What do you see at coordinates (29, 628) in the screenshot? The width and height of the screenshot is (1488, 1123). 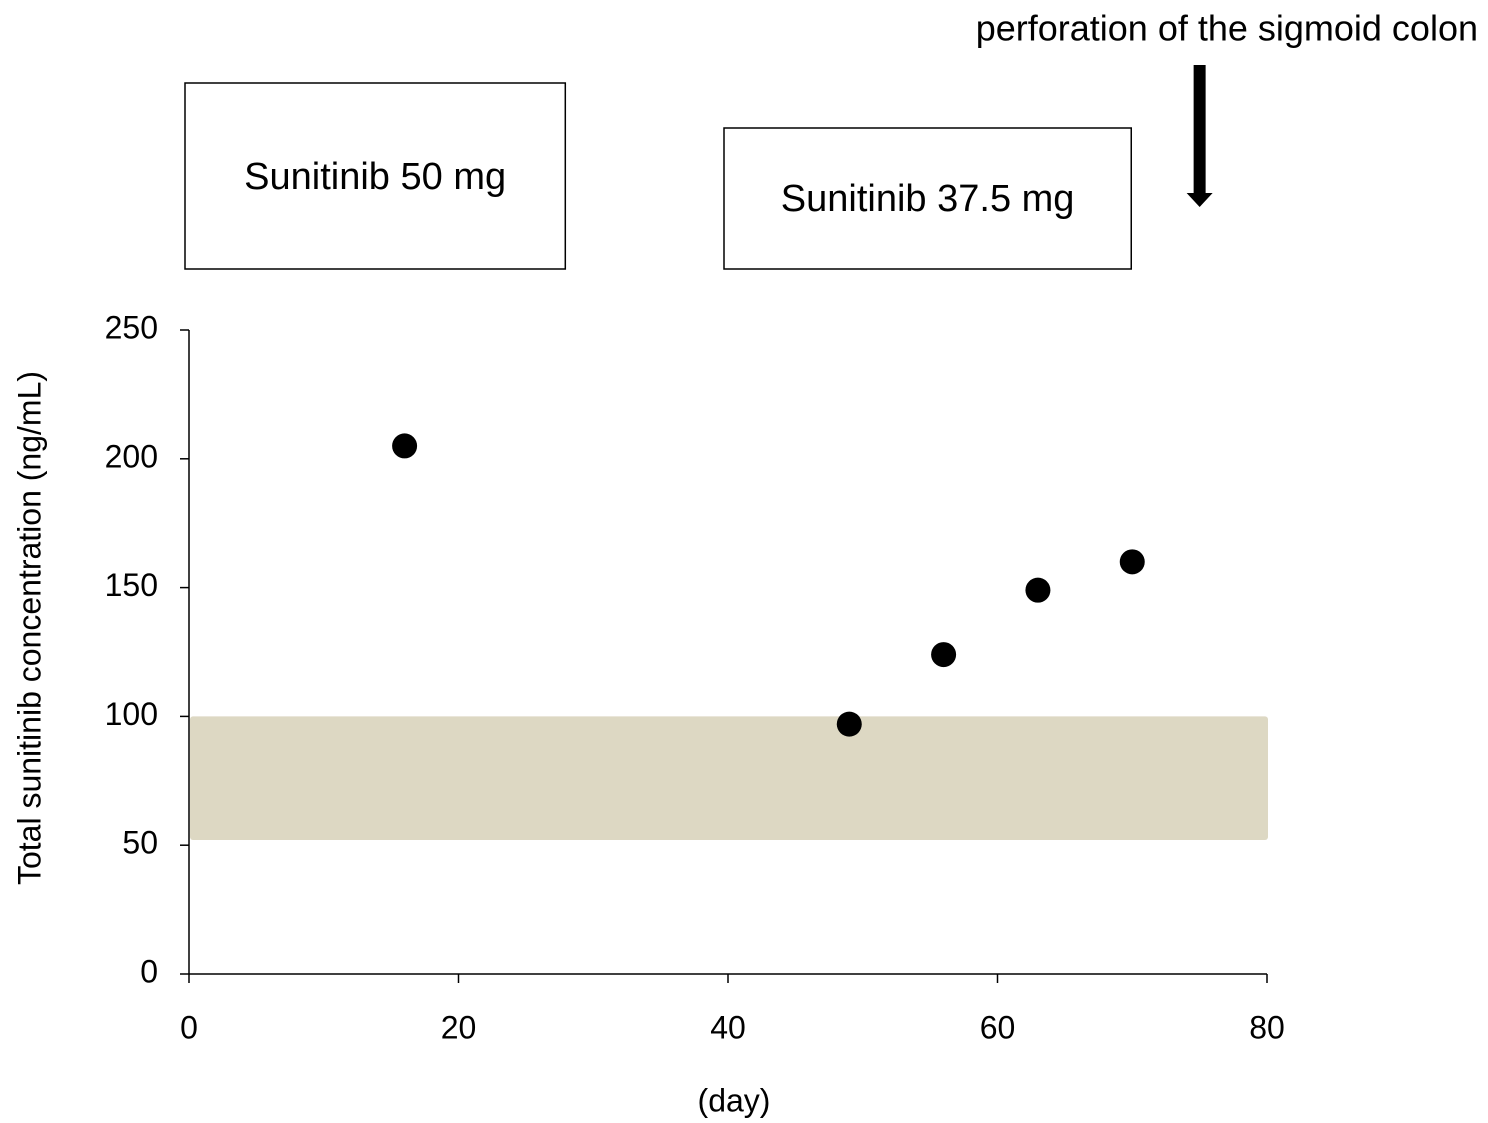 I see `y-axis-title: Total sunitinib concentration (ng/mL)` at bounding box center [29, 628].